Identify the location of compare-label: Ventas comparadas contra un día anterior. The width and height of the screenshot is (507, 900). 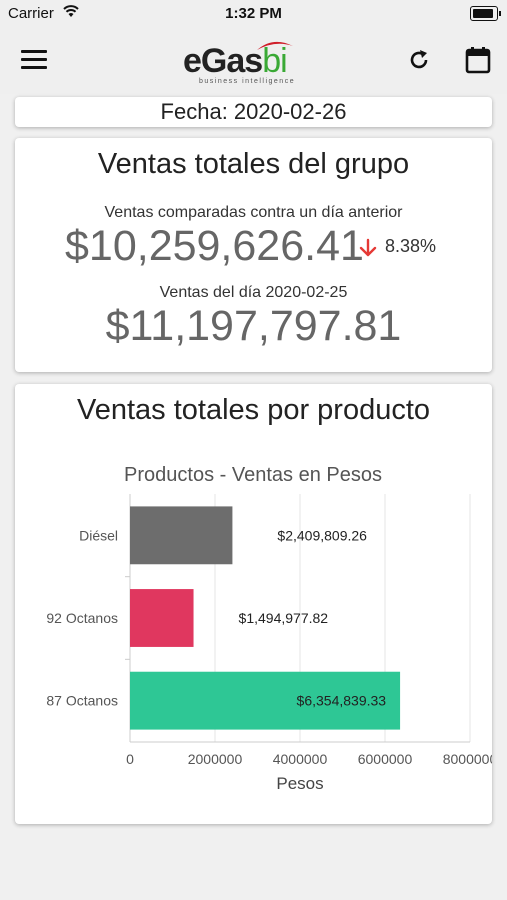
(253, 212).